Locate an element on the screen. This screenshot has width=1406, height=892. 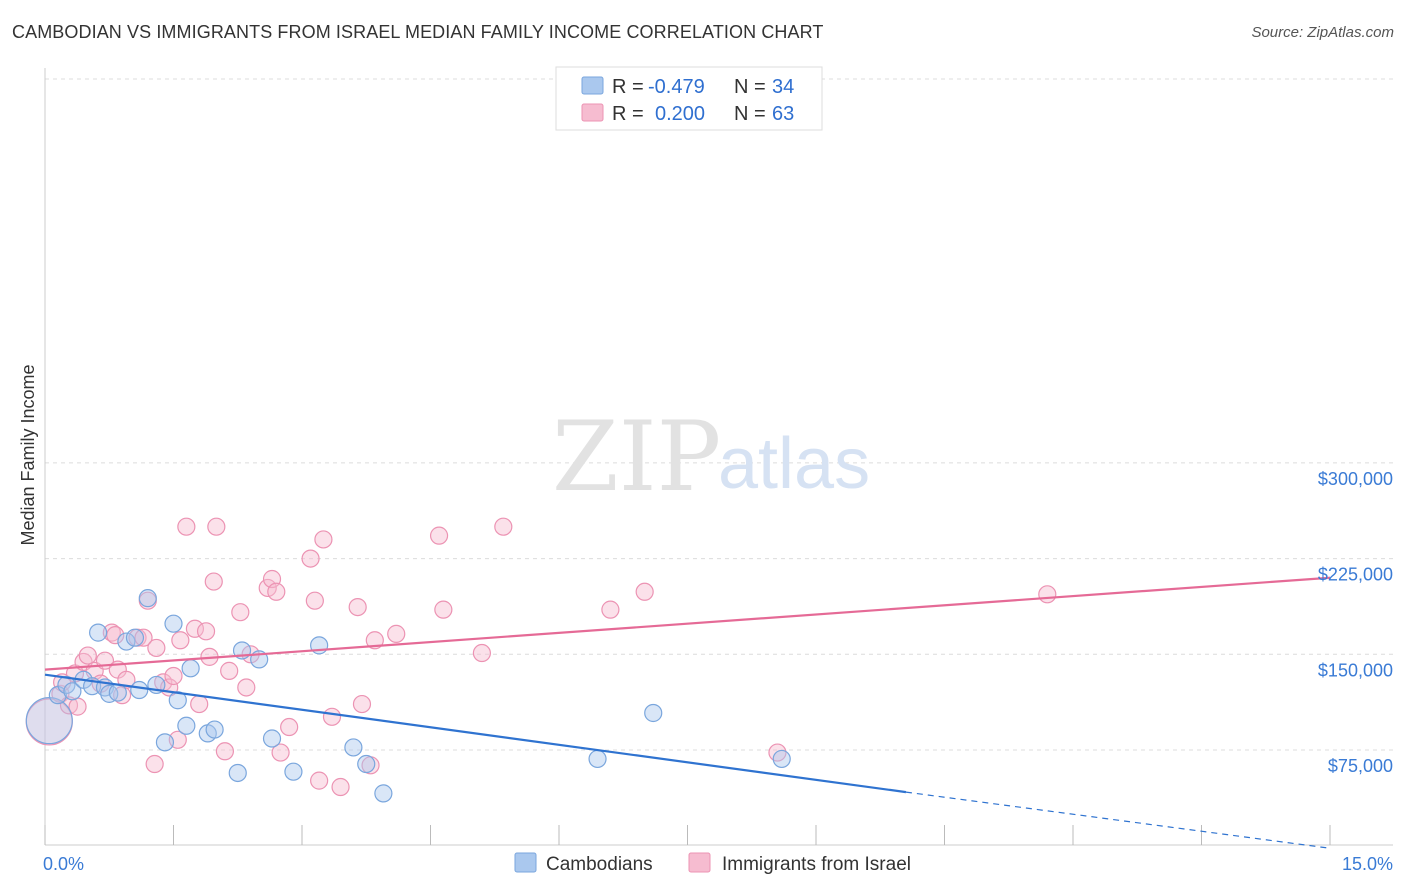
watermark: ZIP atlas is located at coordinates (711, 457).